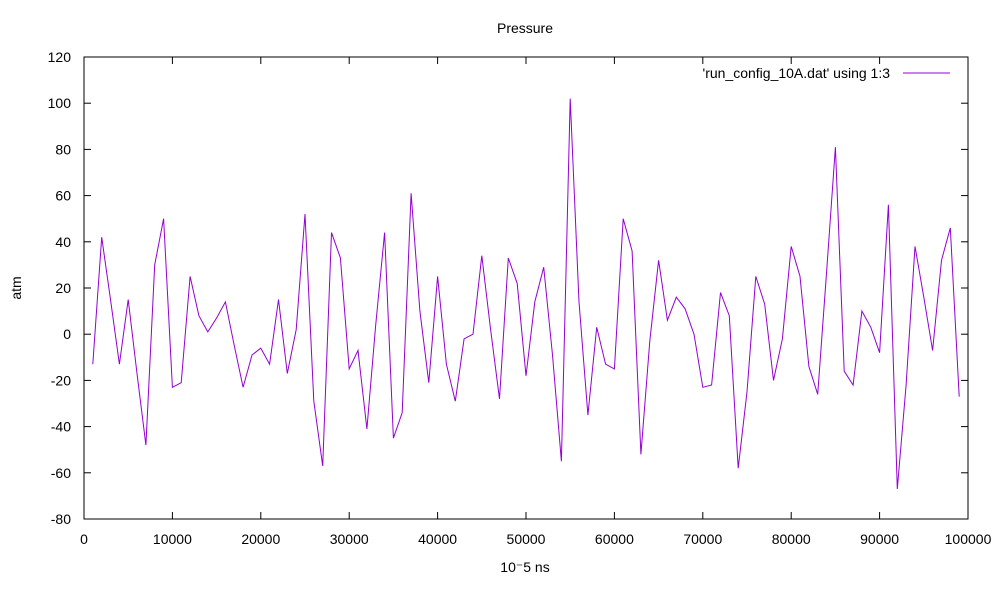 This screenshot has height=600, width=1000. What do you see at coordinates (879, 539) in the screenshot?
I see `x-tick-label: 90000` at bounding box center [879, 539].